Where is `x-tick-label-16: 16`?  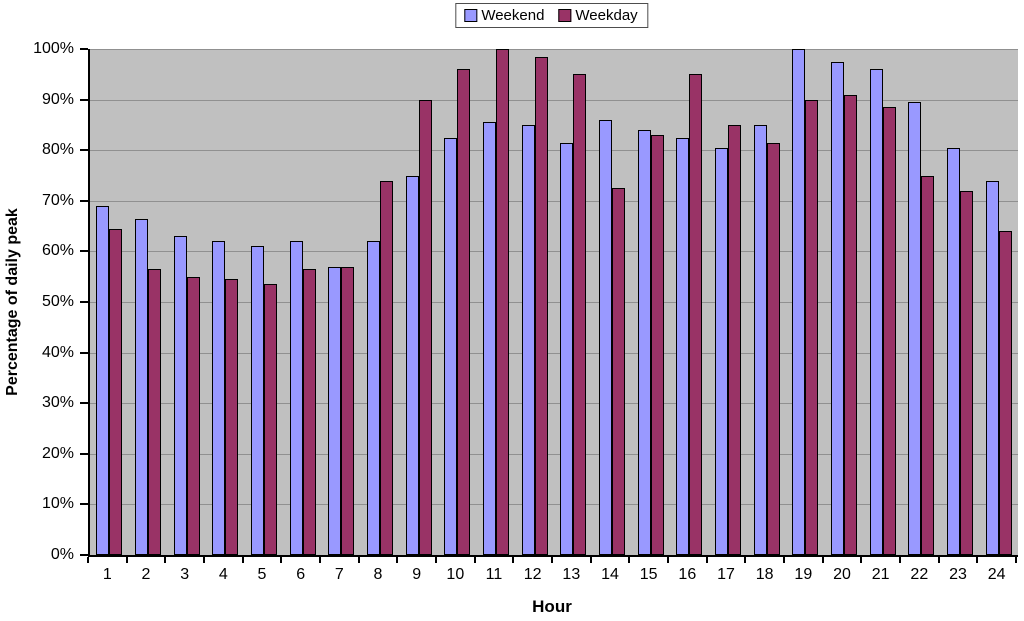 x-tick-label-16: 16 is located at coordinates (687, 574).